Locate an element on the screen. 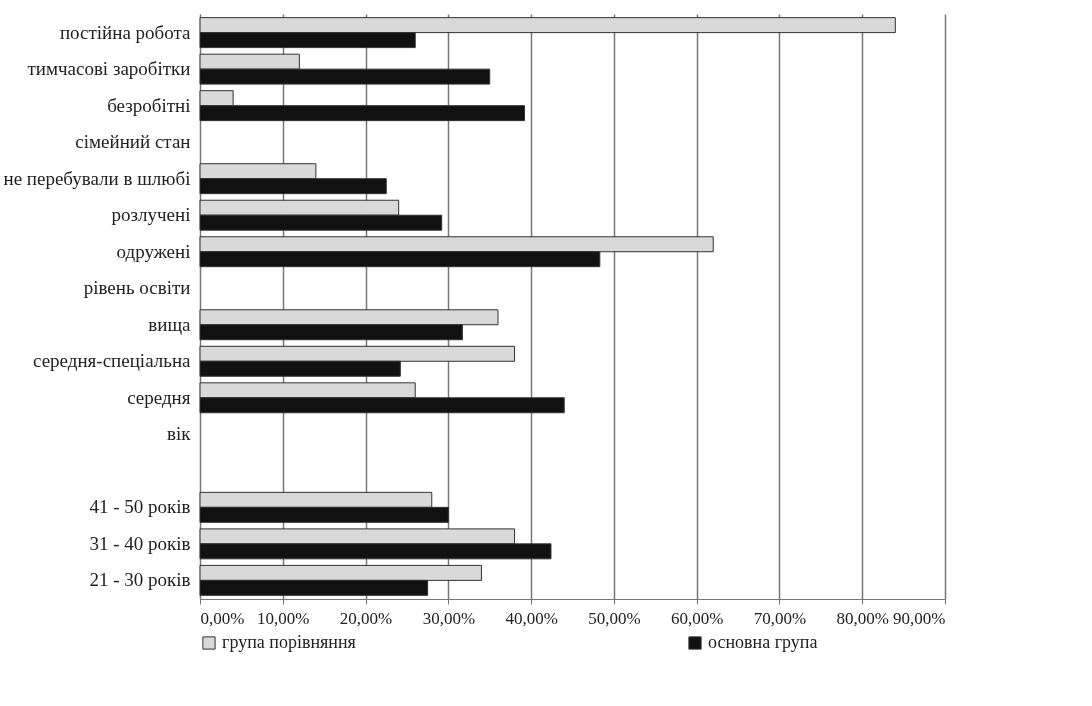 The image size is (1092, 706). x-tick-label: 0,00% is located at coordinates (222, 618).